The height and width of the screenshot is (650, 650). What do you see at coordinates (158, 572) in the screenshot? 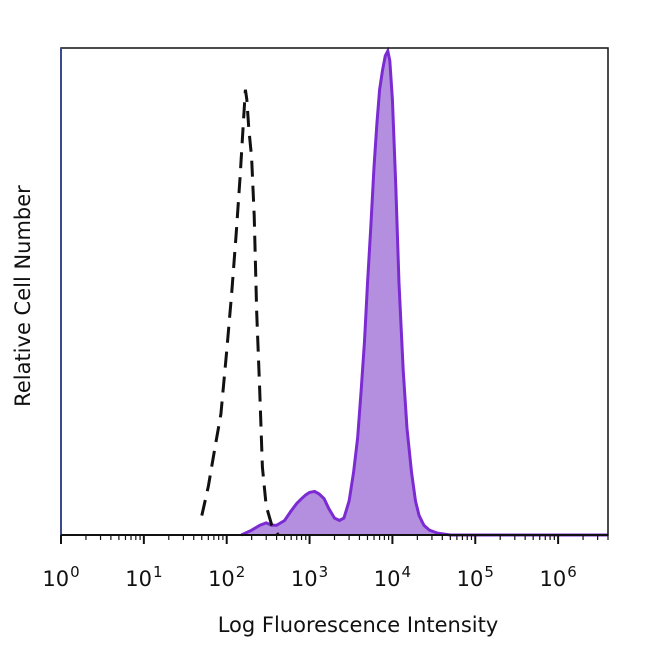
I see `x-tick-exponent: 1` at bounding box center [158, 572].